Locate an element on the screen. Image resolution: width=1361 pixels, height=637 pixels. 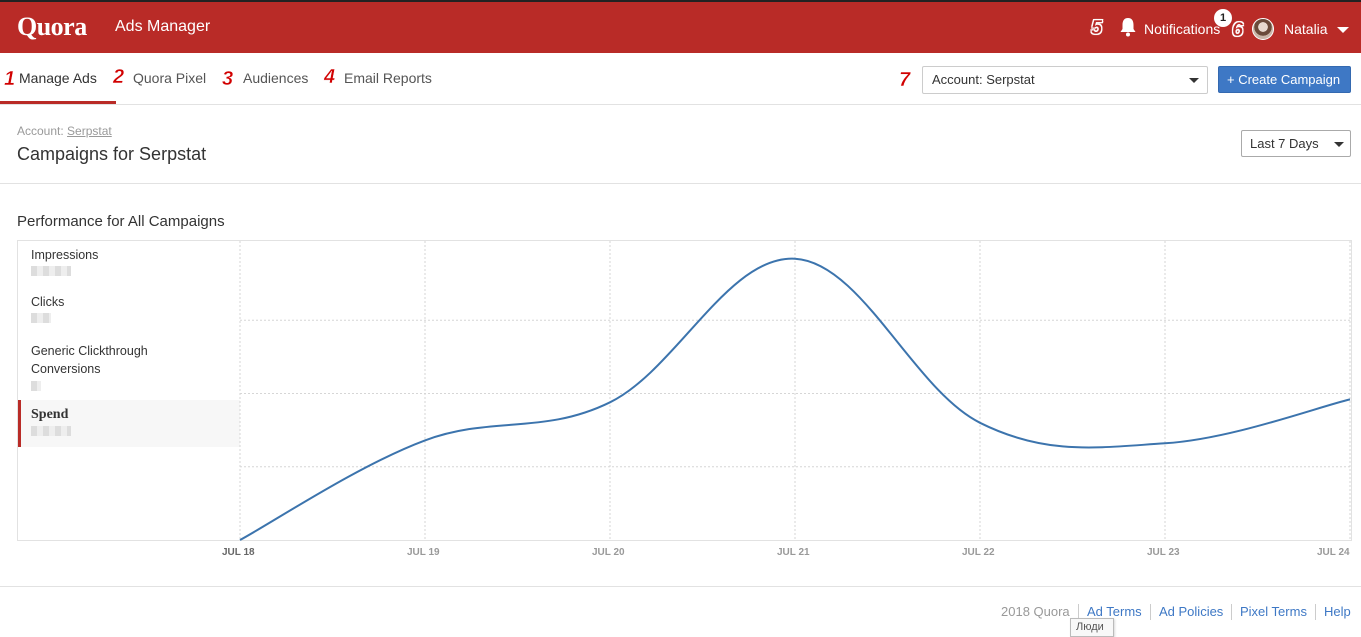
metric-impressions: Impressions is located at coordinates (129, 270).